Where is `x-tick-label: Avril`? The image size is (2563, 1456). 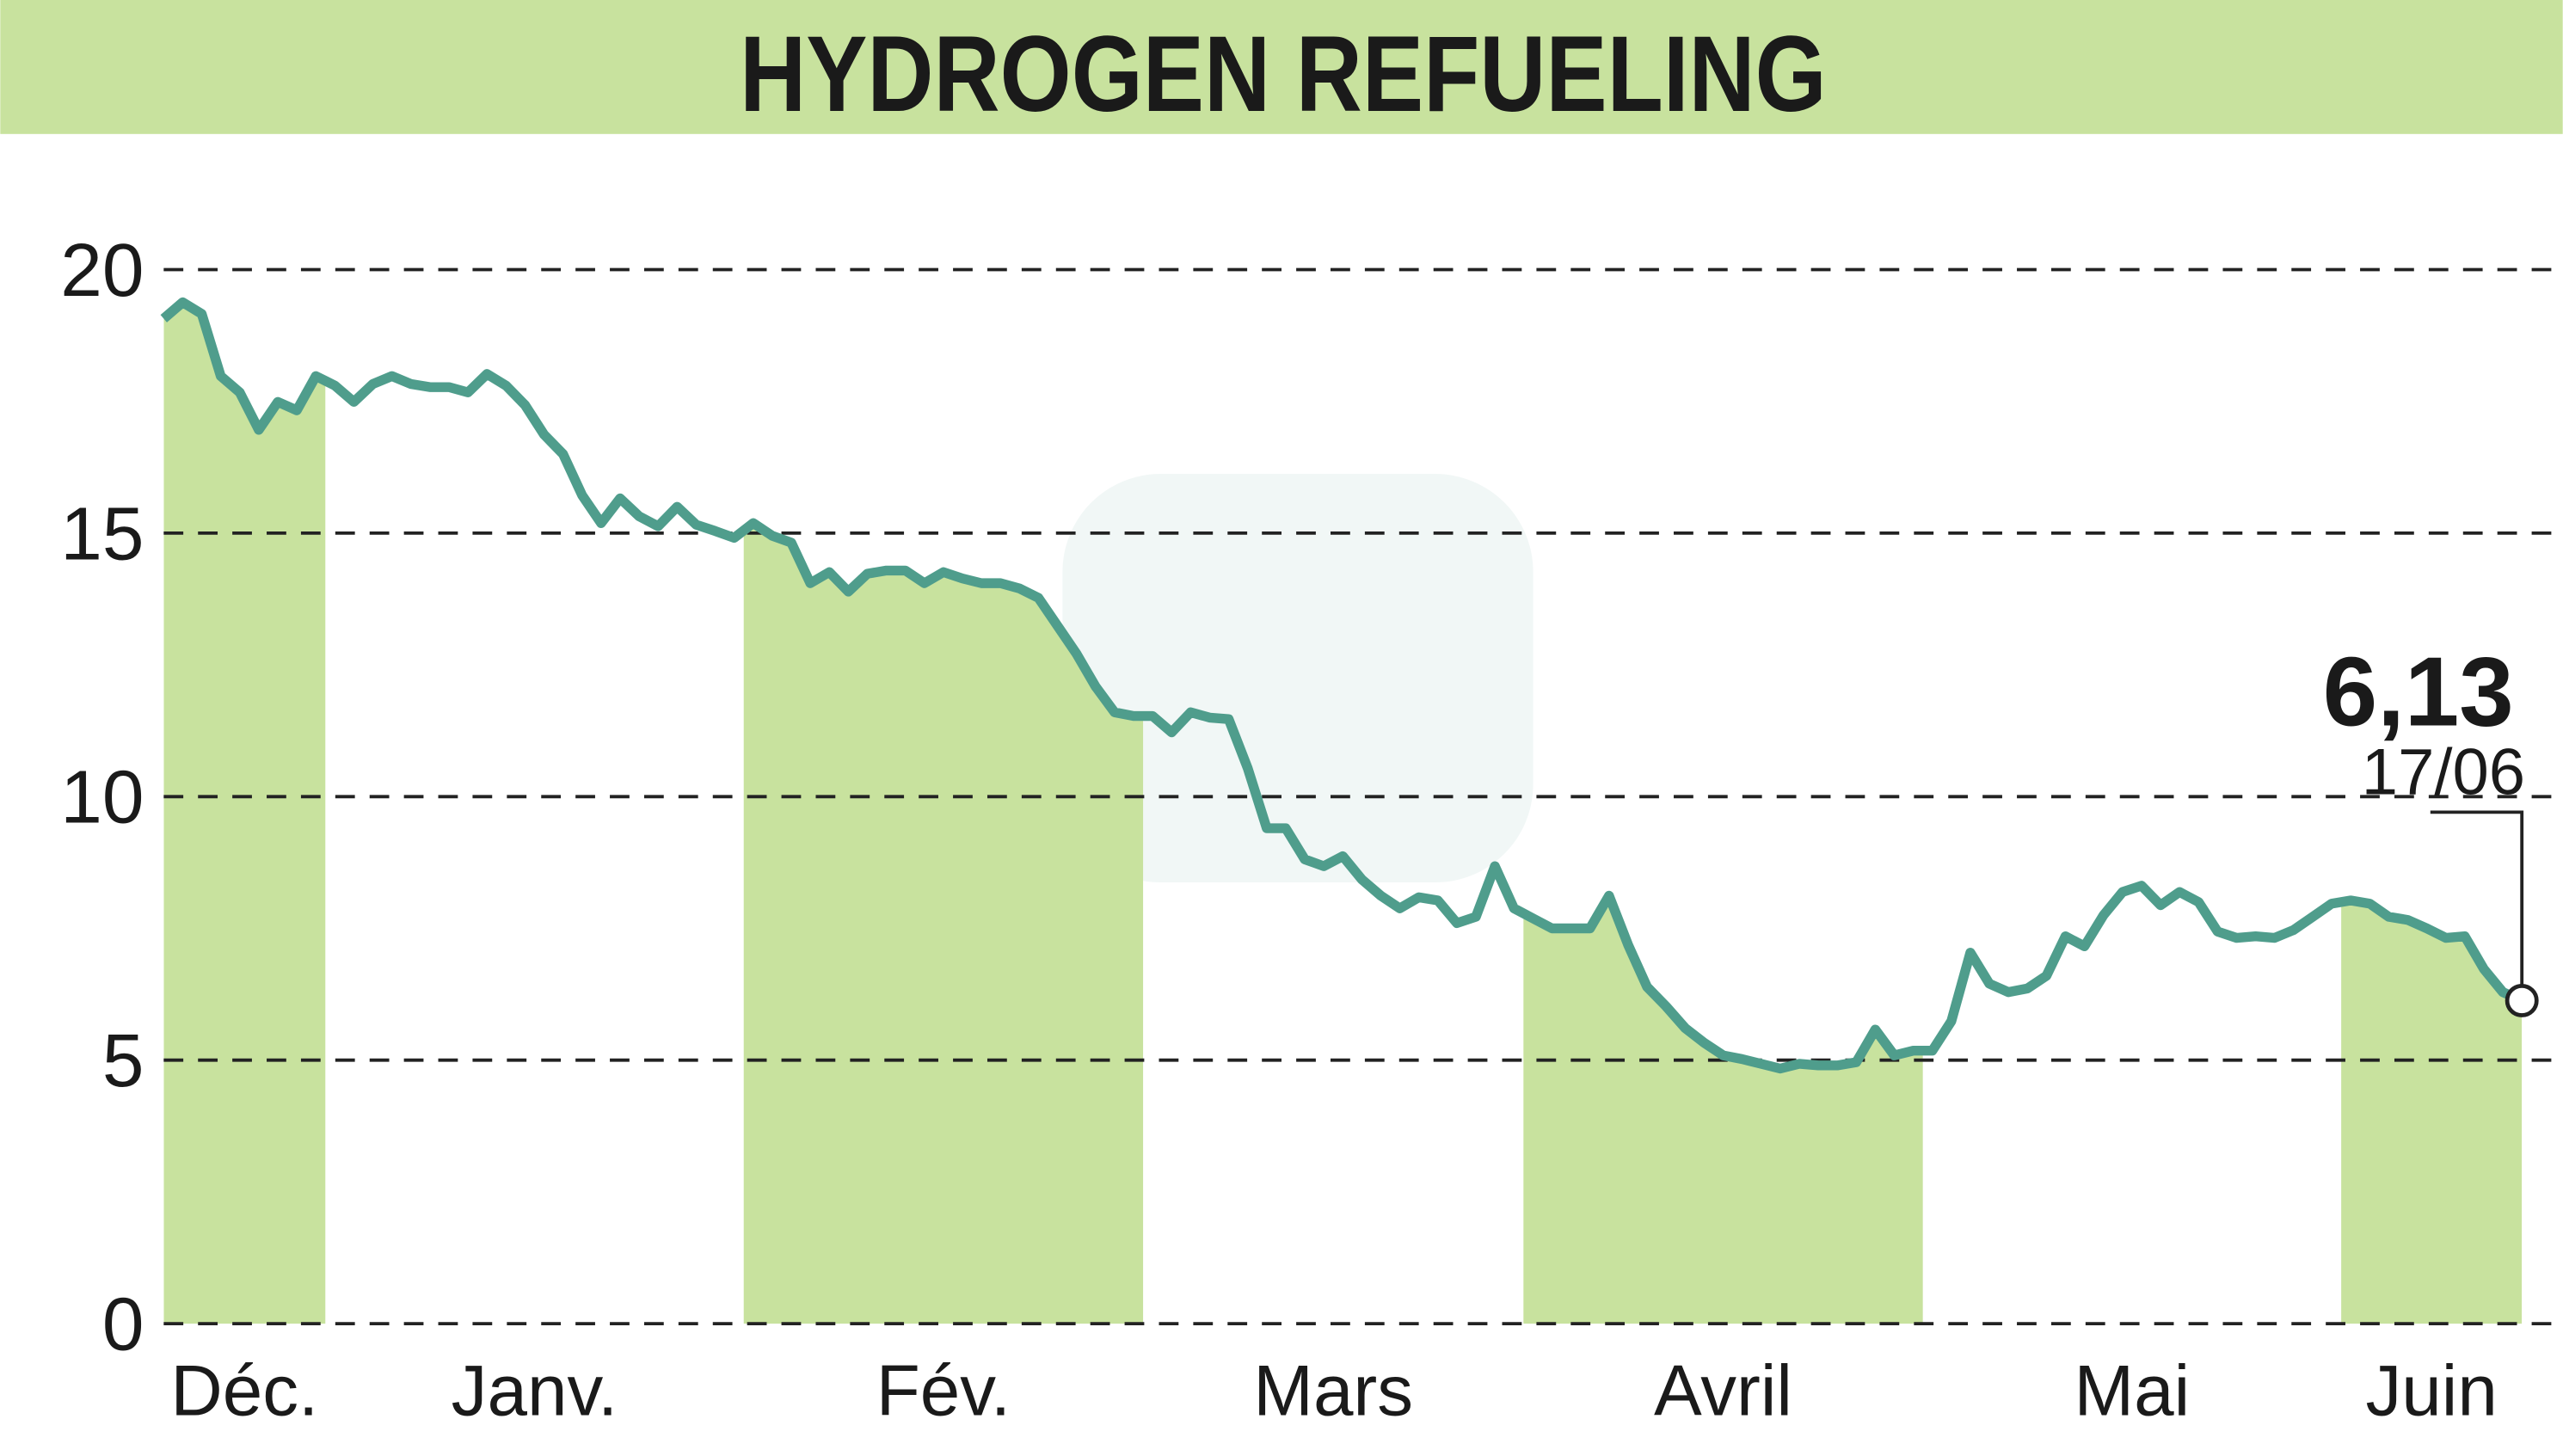 x-tick-label: Avril is located at coordinates (1723, 1390).